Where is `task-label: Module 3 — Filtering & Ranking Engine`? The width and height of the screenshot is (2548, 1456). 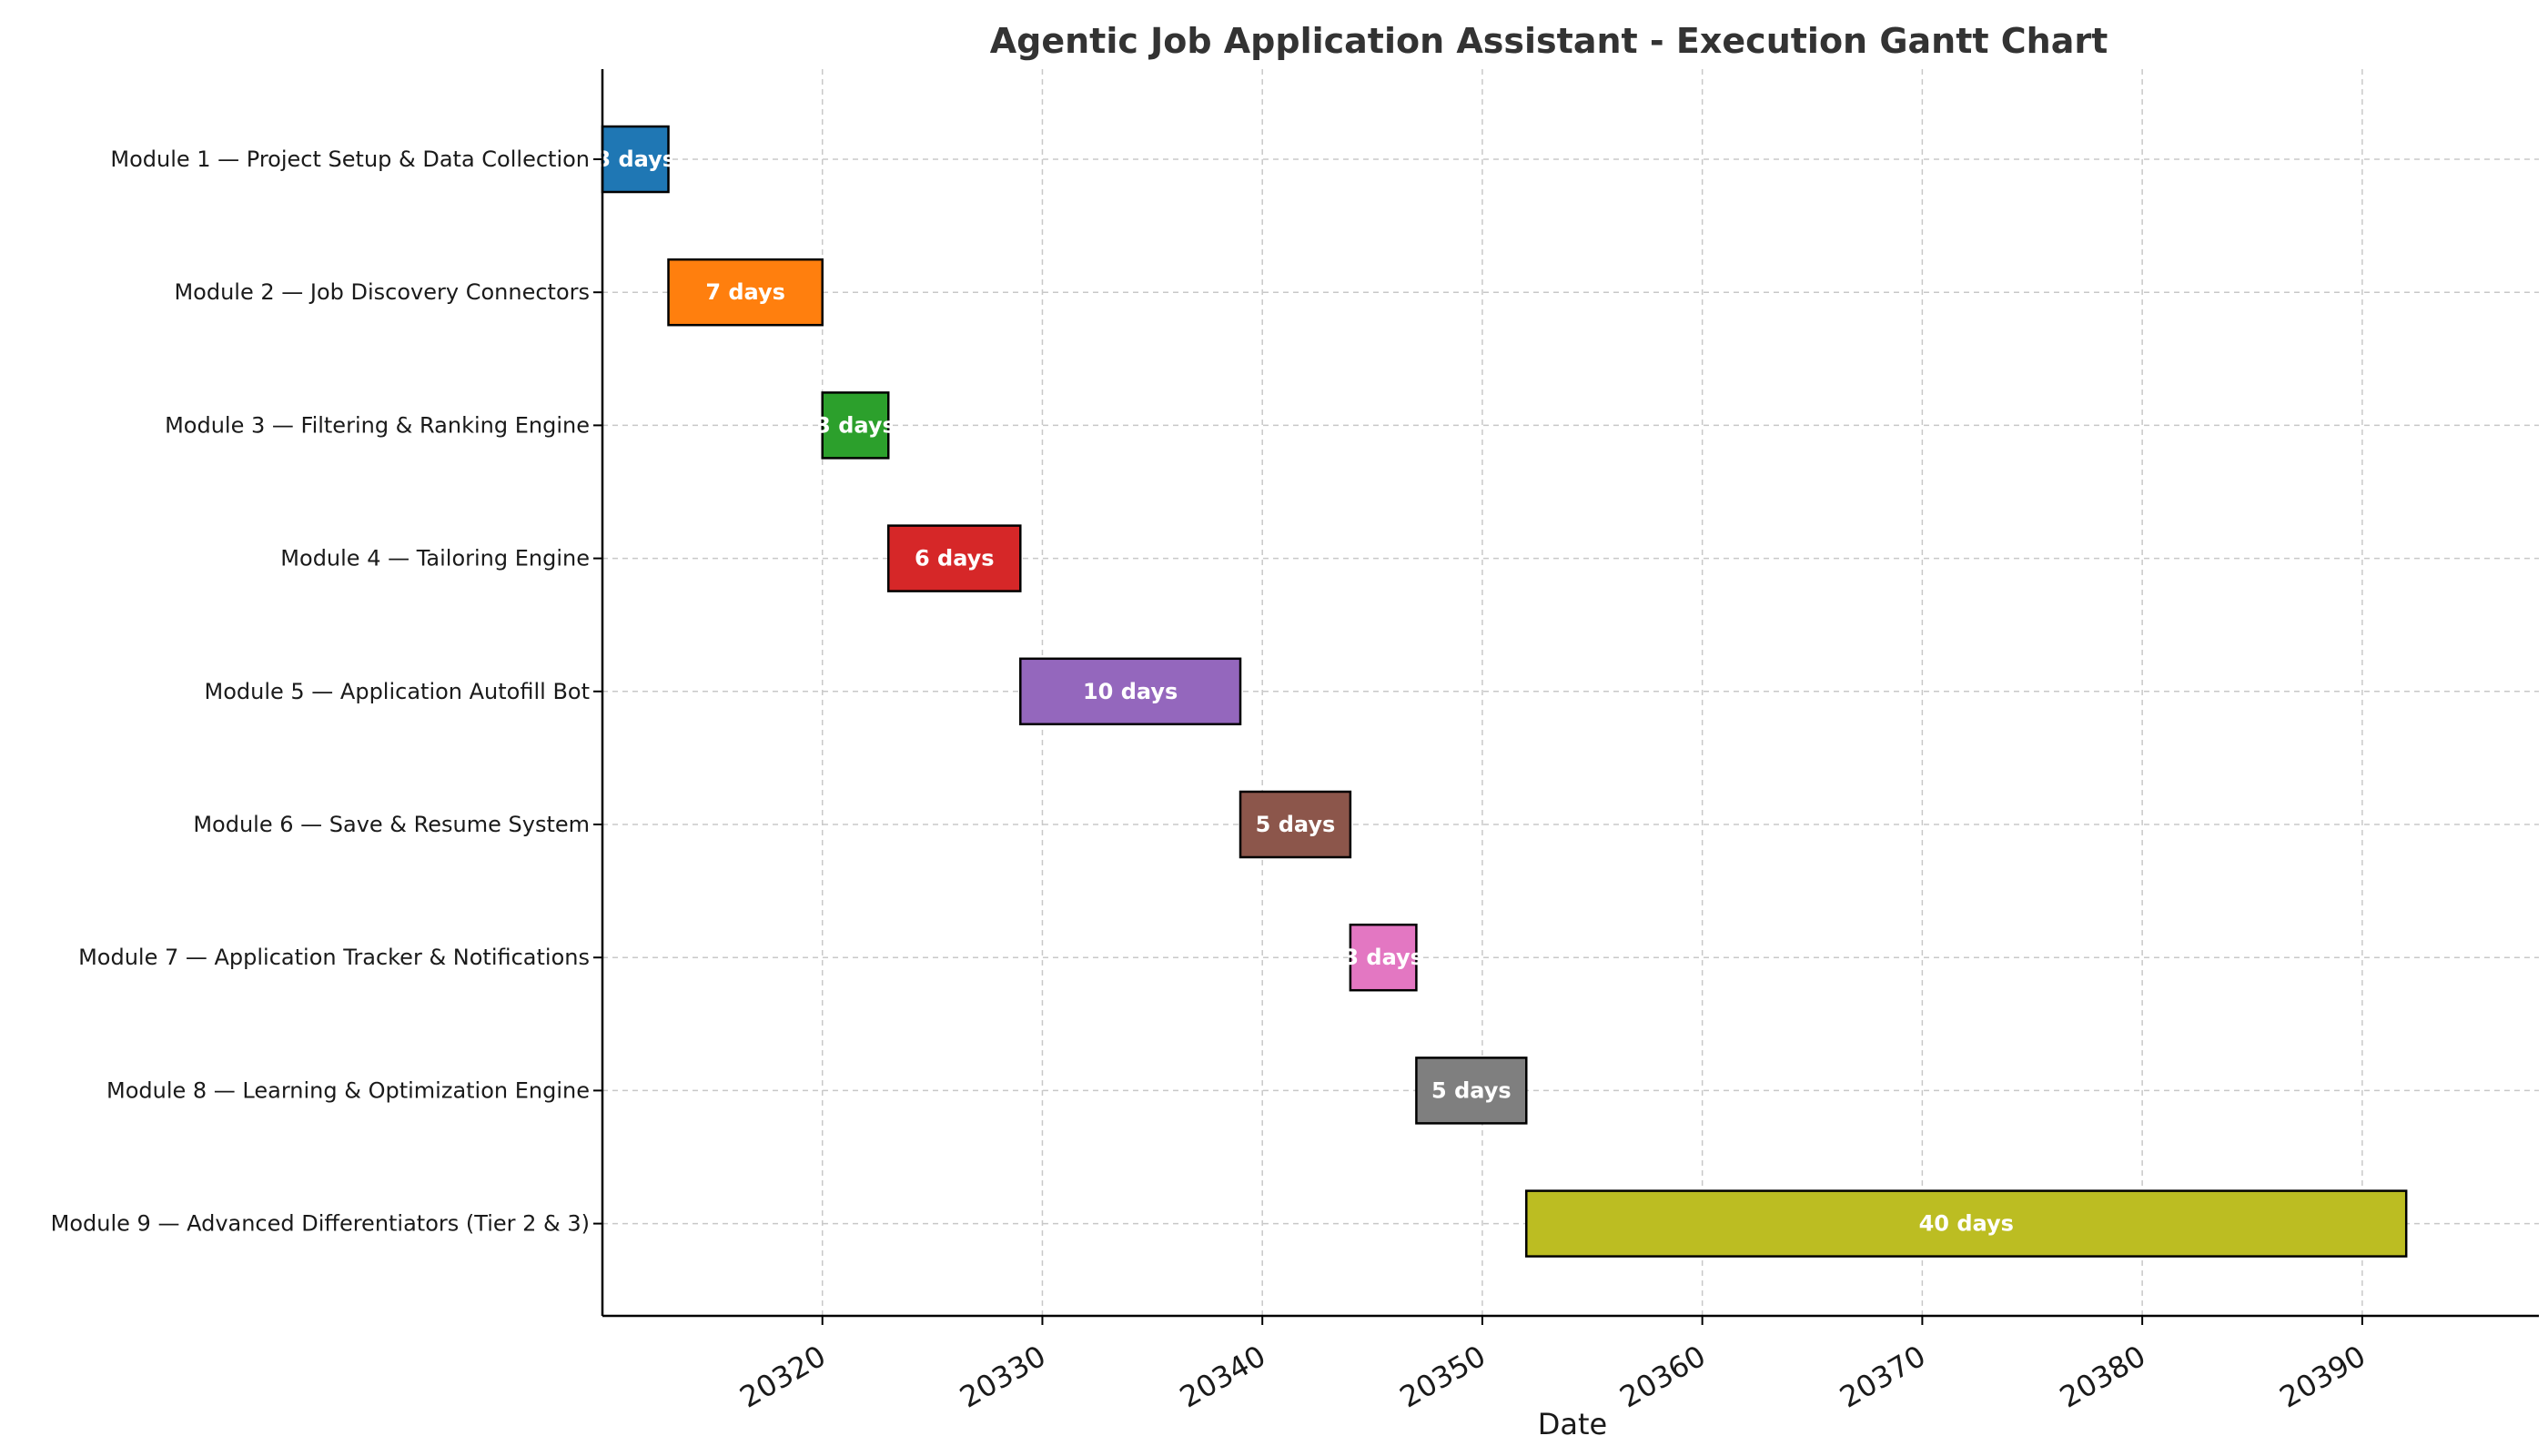 task-label: Module 3 — Filtering & Ranking Engine is located at coordinates (377, 425).